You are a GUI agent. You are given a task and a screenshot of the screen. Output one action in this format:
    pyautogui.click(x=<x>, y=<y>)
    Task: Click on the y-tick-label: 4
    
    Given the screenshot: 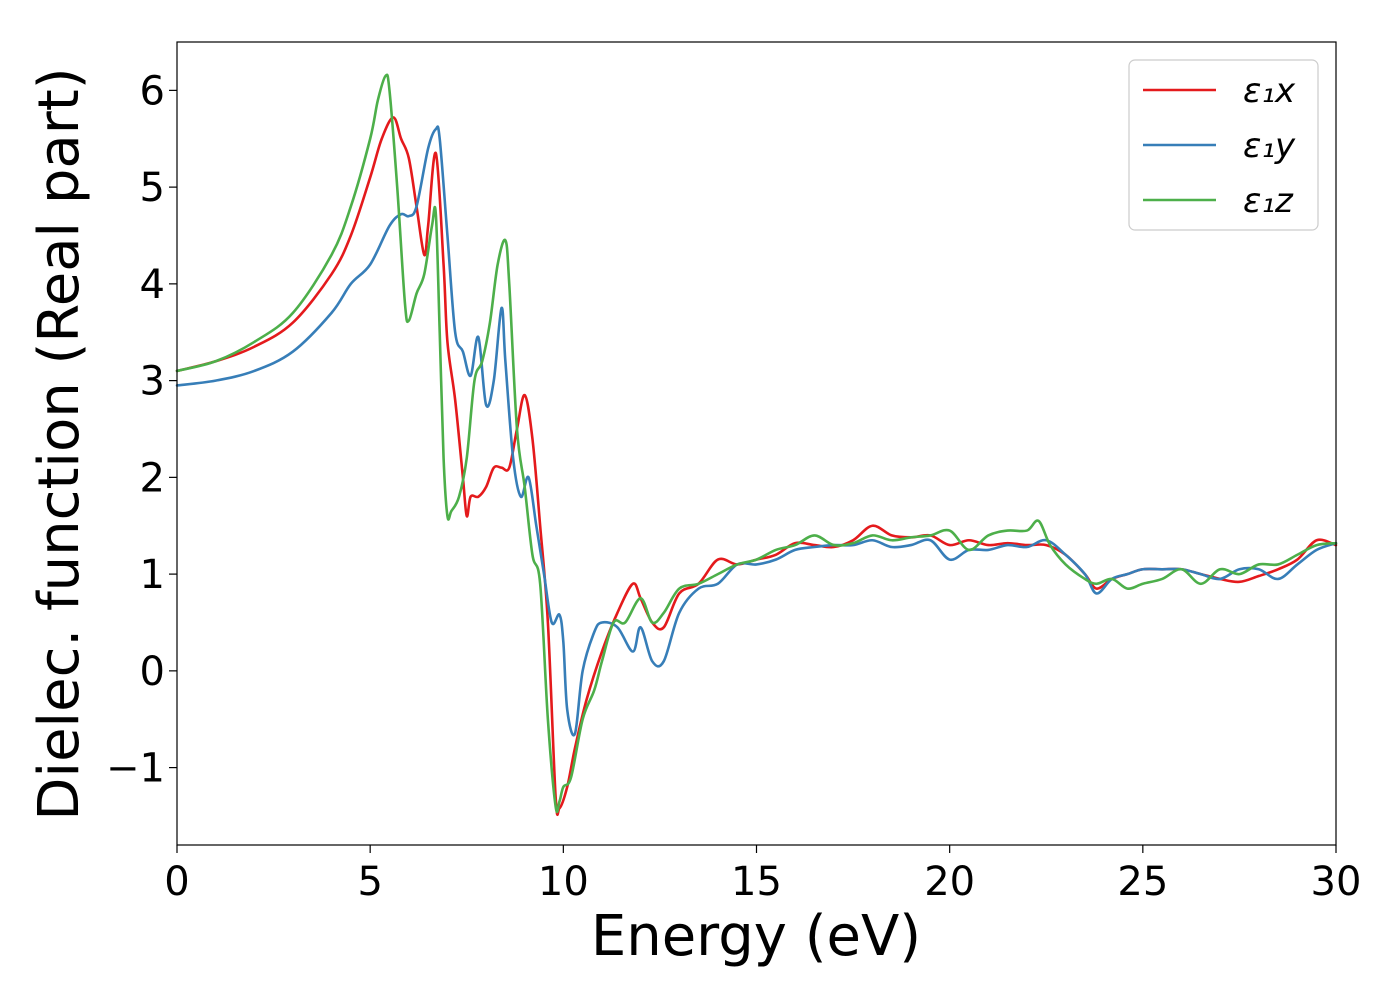 What is the action you would take?
    pyautogui.click(x=152, y=285)
    